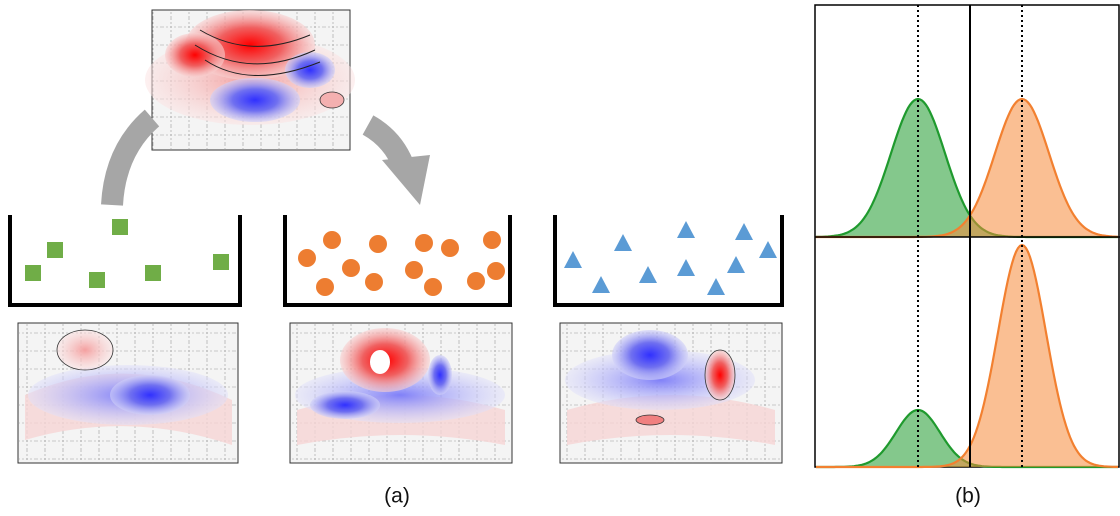 Image resolution: width=1120 pixels, height=516 pixels. Describe the element at coordinates (397, 496) in the screenshot. I see `panel-label: (a)` at that location.